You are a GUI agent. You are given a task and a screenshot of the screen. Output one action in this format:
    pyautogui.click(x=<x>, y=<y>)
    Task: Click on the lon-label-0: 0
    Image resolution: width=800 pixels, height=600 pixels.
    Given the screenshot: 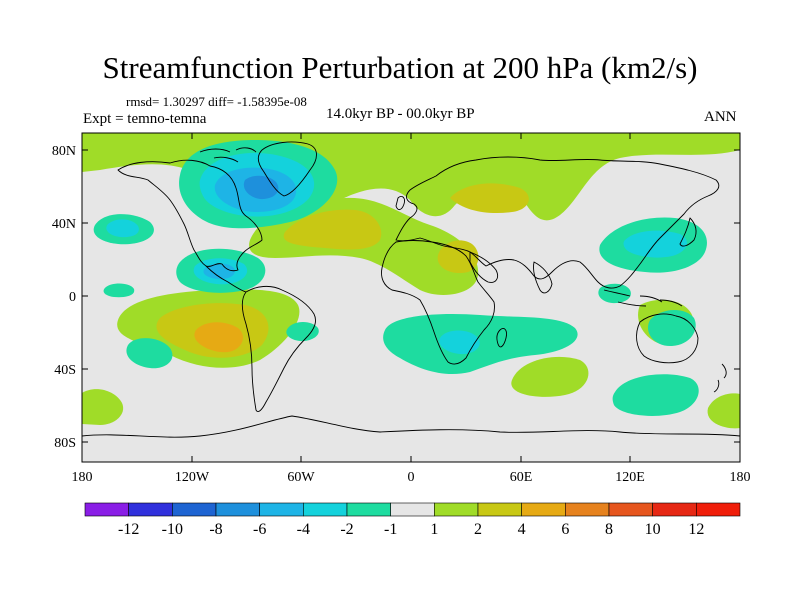 What is the action you would take?
    pyautogui.click(x=411, y=477)
    